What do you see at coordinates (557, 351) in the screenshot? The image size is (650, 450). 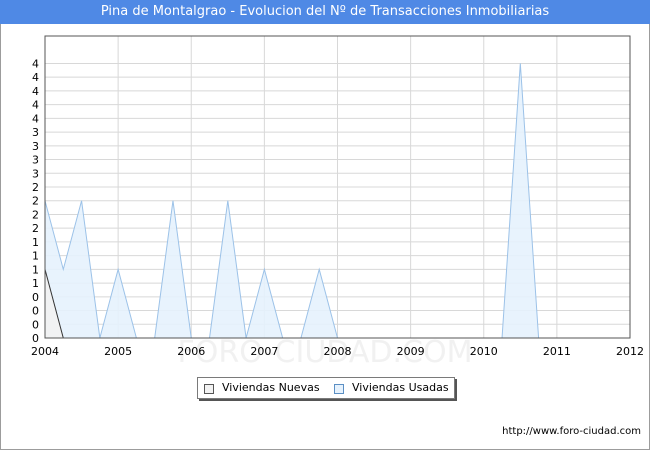 I see `x-tick-label: 2011` at bounding box center [557, 351].